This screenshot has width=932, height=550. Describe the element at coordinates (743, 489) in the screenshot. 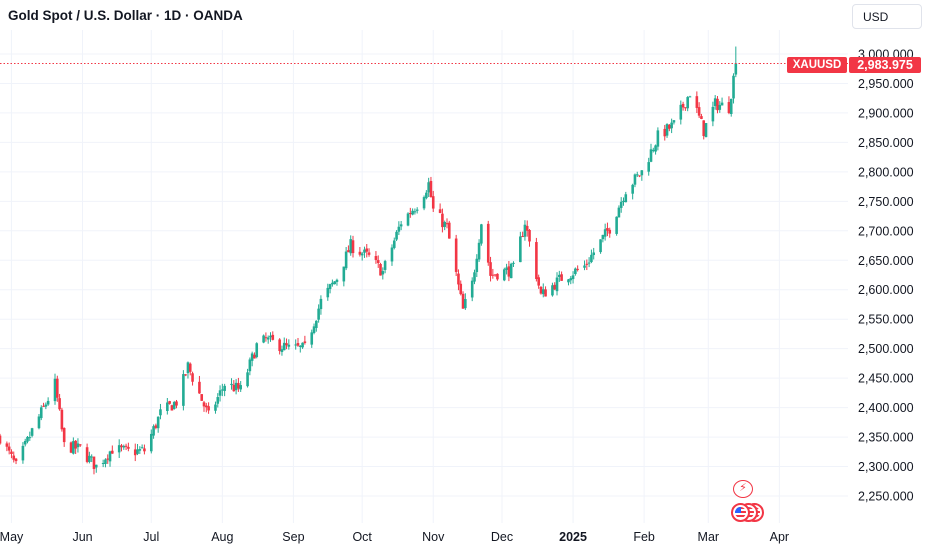

I see `lightning-icon: ⚡` at that location.